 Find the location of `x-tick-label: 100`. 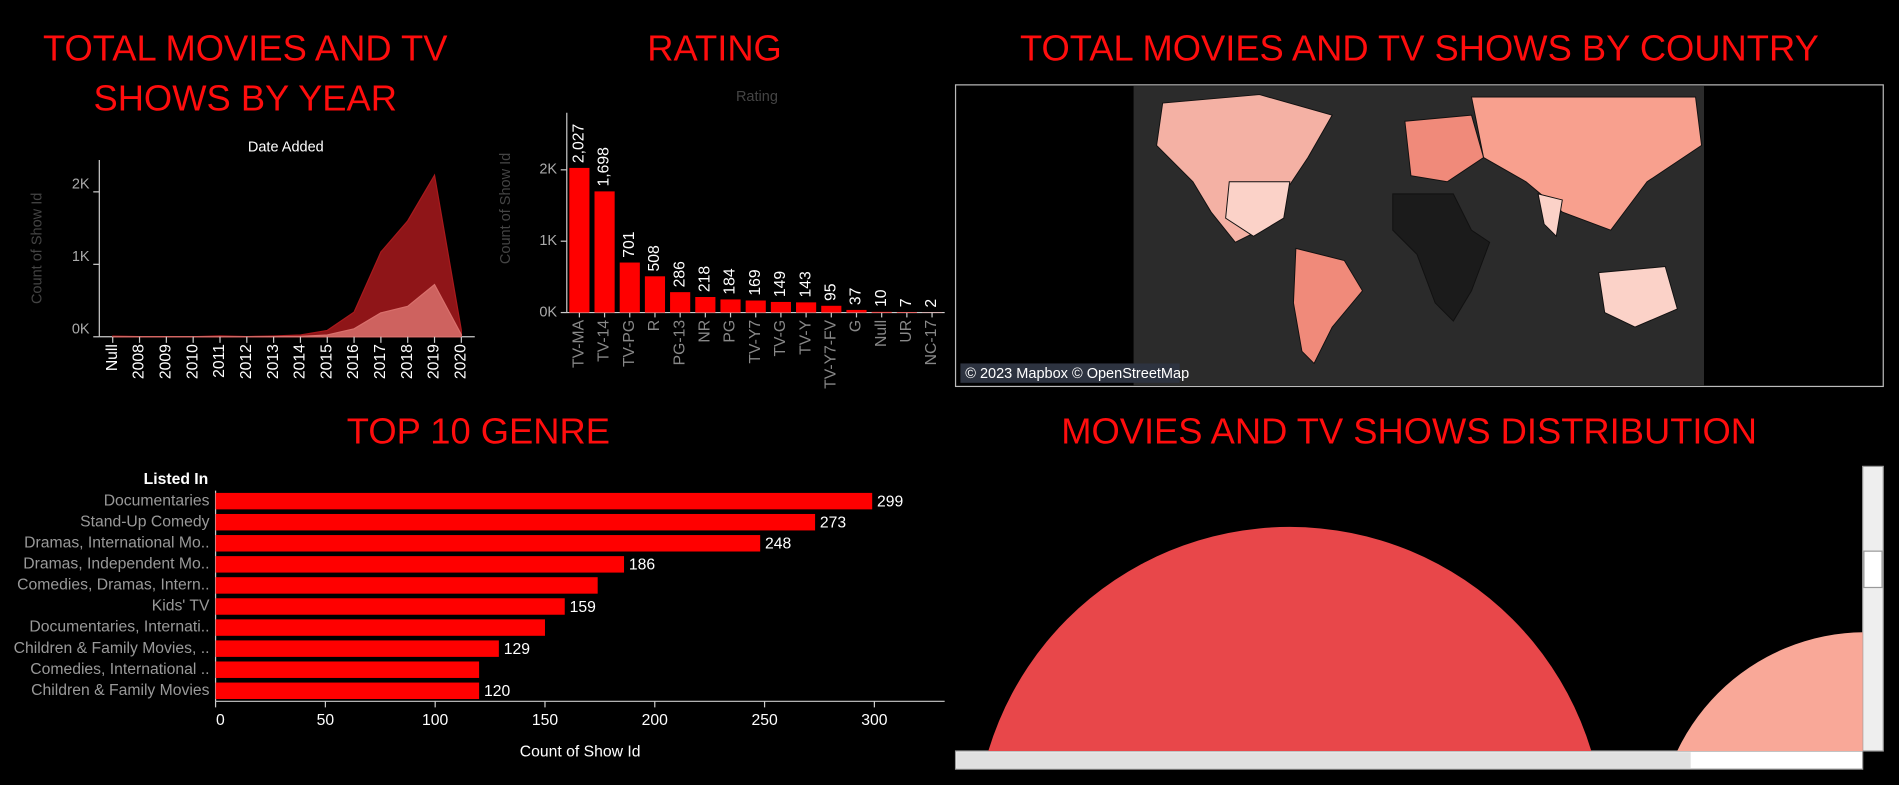

x-tick-label: 100 is located at coordinates (435, 720).